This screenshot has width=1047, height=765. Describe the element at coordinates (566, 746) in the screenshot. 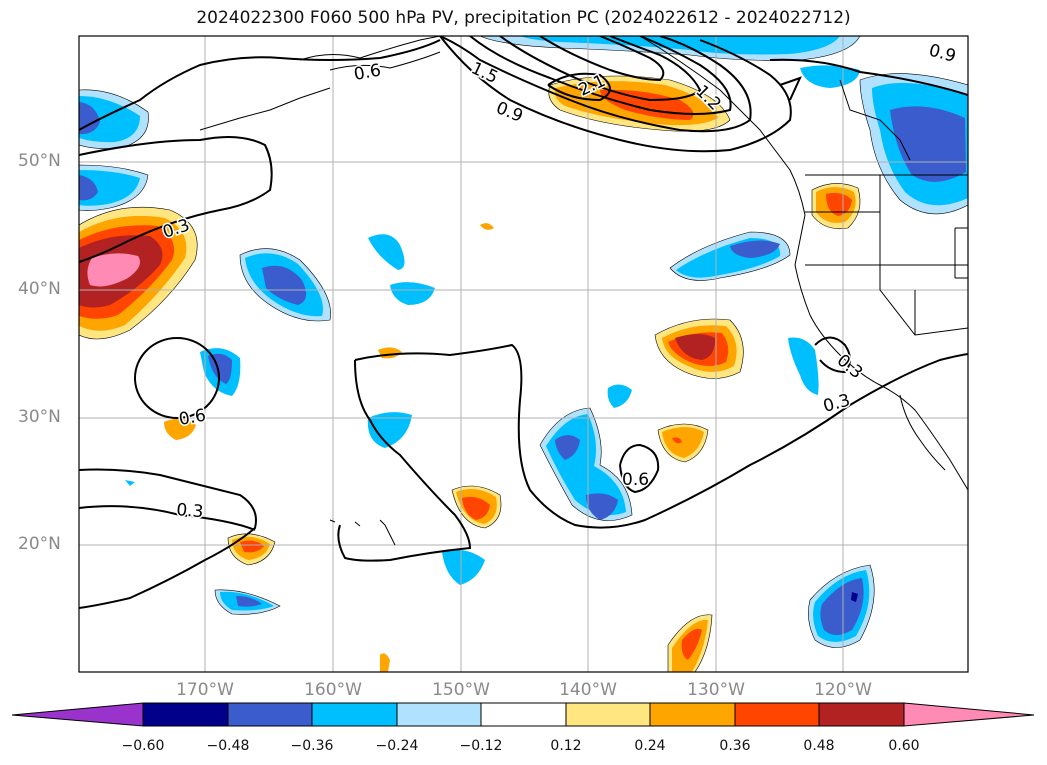

I see `colorbar-label: 0.12` at that location.